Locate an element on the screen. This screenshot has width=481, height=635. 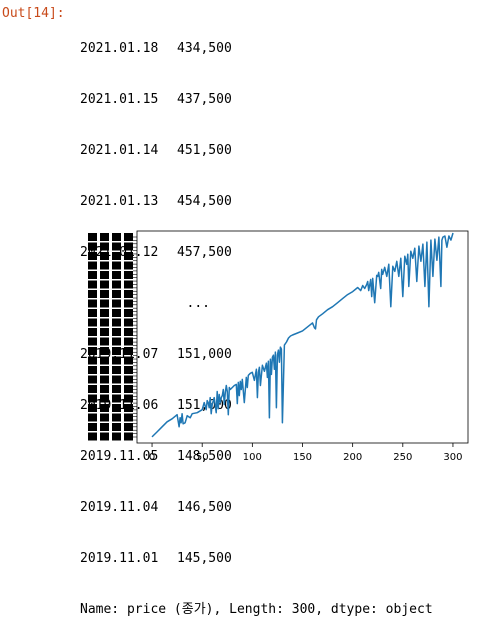
x-tick-label: 50 is located at coordinates (202, 457).